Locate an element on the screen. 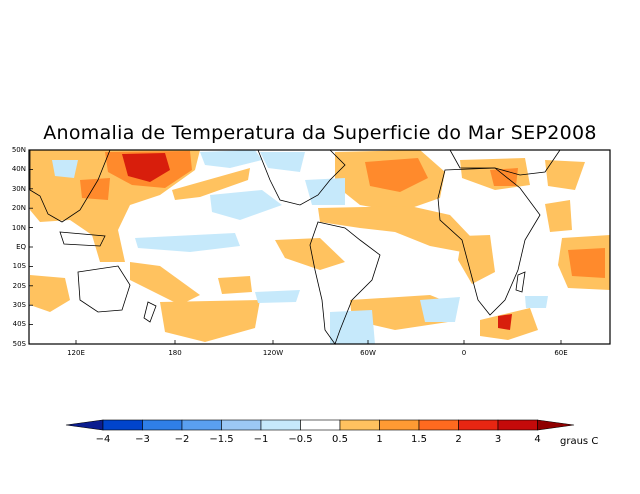  lon-label: 60E is located at coordinates (561, 353).